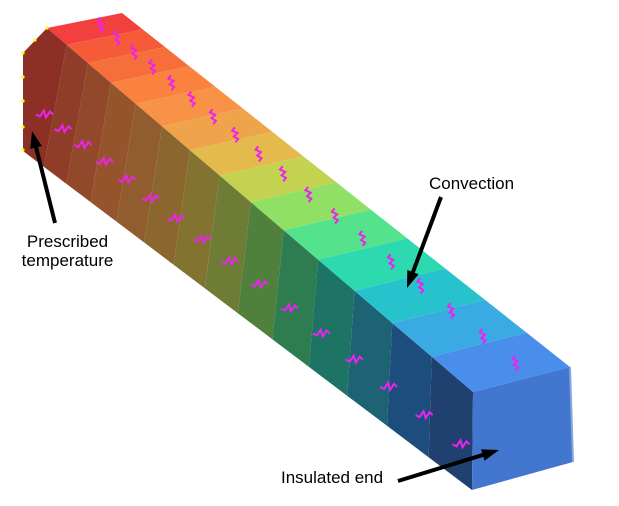 This screenshot has width=619, height=506. What do you see at coordinates (332, 477) in the screenshot?
I see `label-insulated-end: Insulated end` at bounding box center [332, 477].